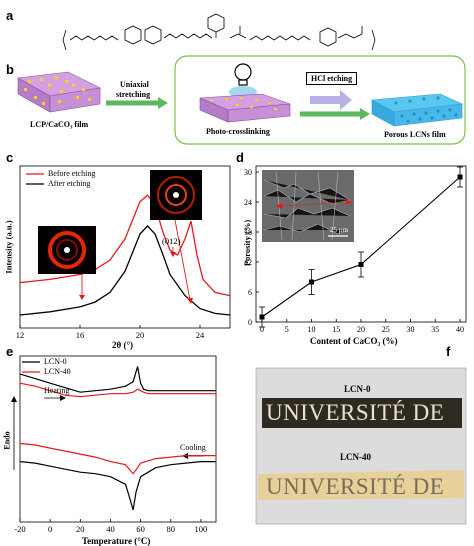 The image size is (474, 546). I want to click on legend-after-label: After etching, so click(69, 183).